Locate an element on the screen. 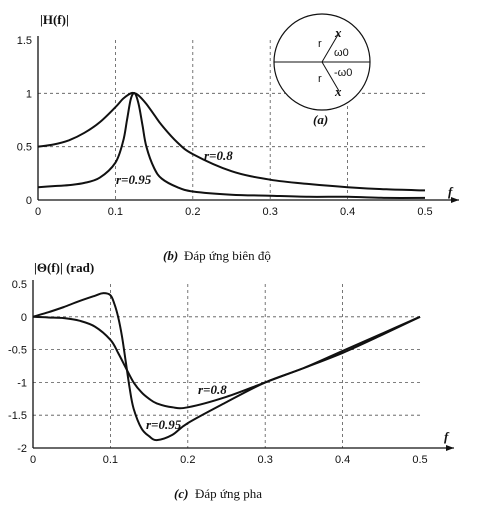  pole-diagram-inset: x x r r ω0 -ω0 (a) is located at coordinates (322, 70).